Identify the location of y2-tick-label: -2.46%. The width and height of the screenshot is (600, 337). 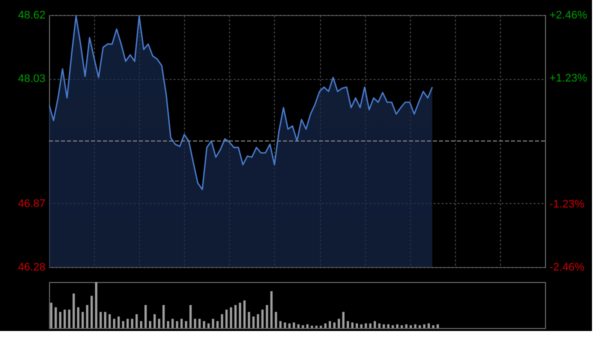
(567, 268).